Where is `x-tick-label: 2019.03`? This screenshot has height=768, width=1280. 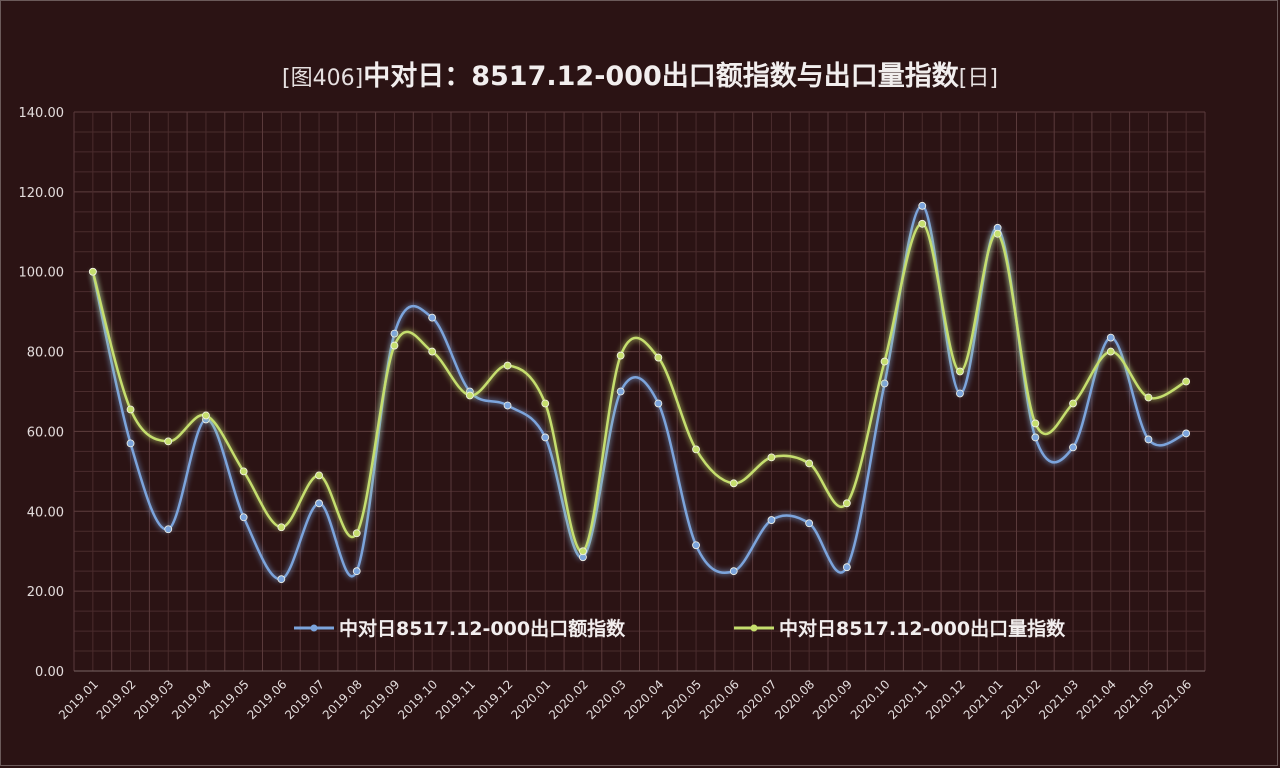
x-tick-label: 2019.03 is located at coordinates (153, 699).